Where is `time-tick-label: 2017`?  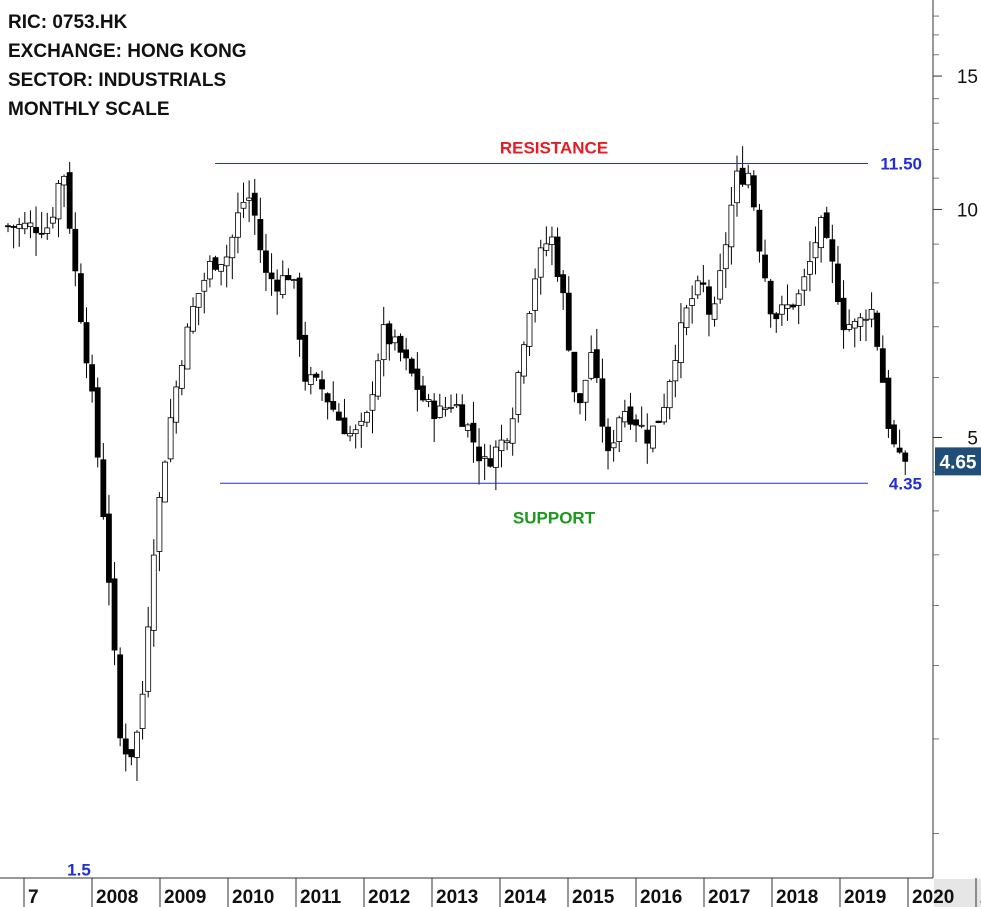 time-tick-label: 2017 is located at coordinates (729, 897).